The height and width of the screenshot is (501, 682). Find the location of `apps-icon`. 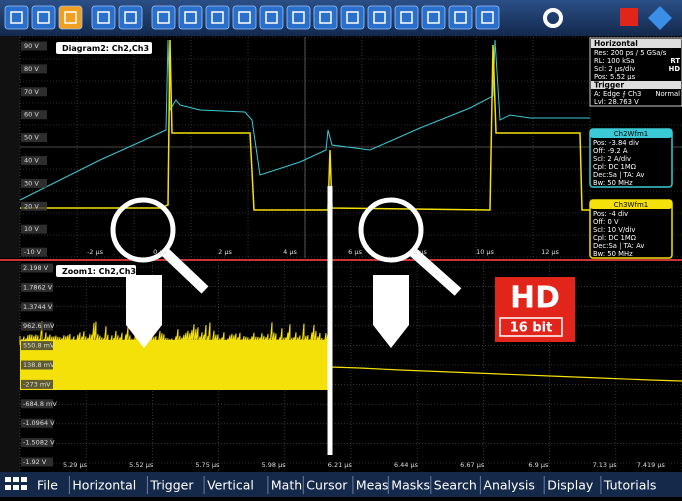

apps-icon is located at coordinates (16, 483).